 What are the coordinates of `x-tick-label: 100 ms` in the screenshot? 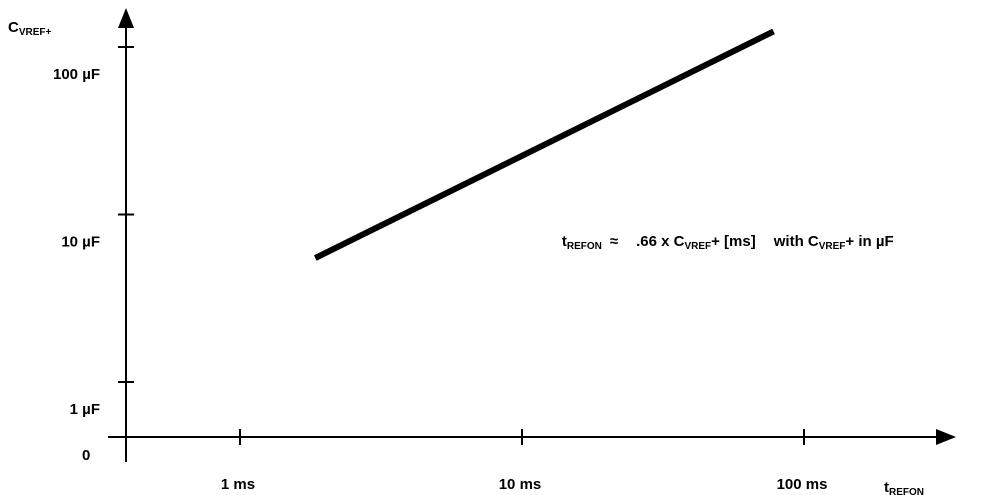 It's located at (802, 484).